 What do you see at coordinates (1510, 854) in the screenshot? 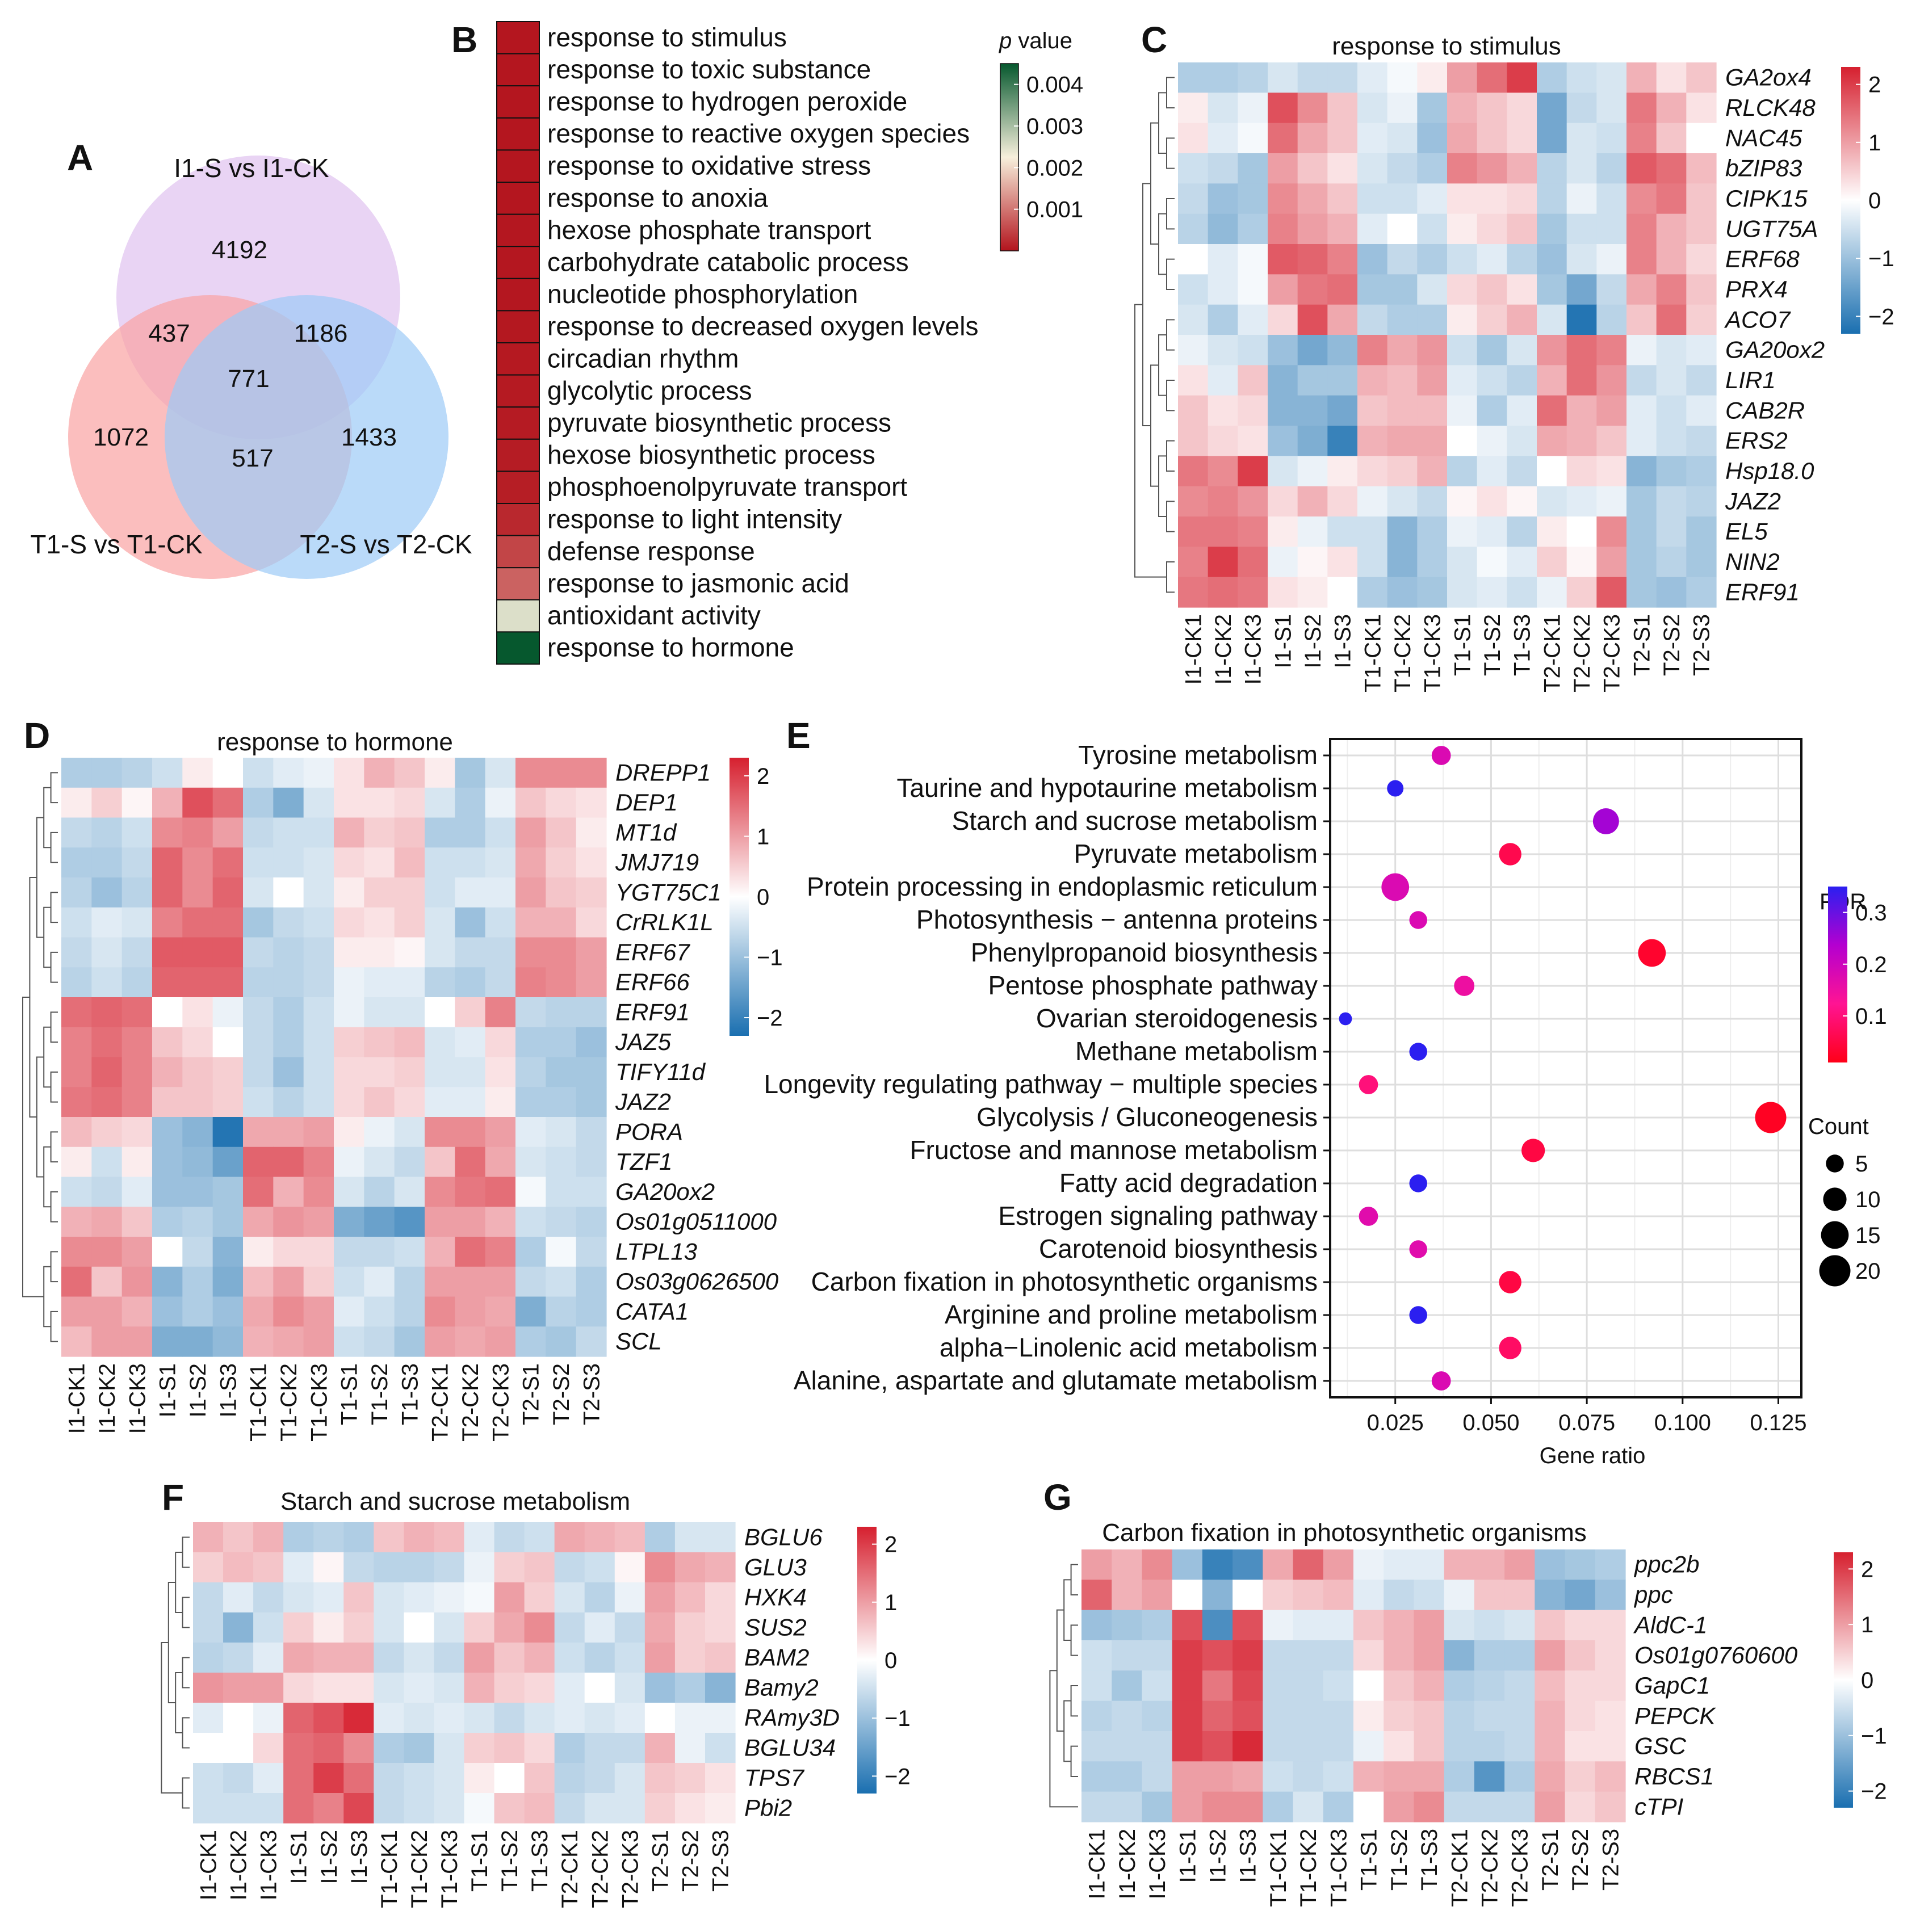
I see `bubble` at bounding box center [1510, 854].